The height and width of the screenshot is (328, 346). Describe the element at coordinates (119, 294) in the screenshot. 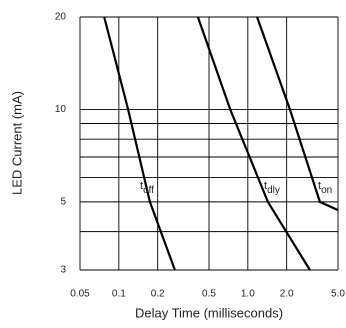

I see `x-tick-label: 0.1` at that location.